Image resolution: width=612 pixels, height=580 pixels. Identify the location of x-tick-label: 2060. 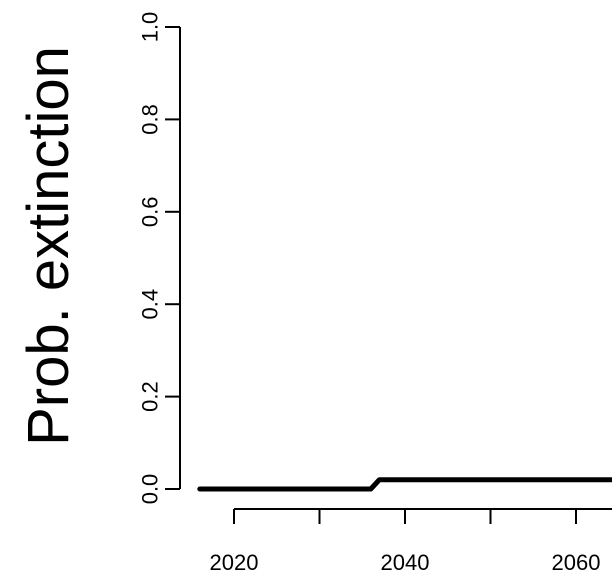
(576, 562).